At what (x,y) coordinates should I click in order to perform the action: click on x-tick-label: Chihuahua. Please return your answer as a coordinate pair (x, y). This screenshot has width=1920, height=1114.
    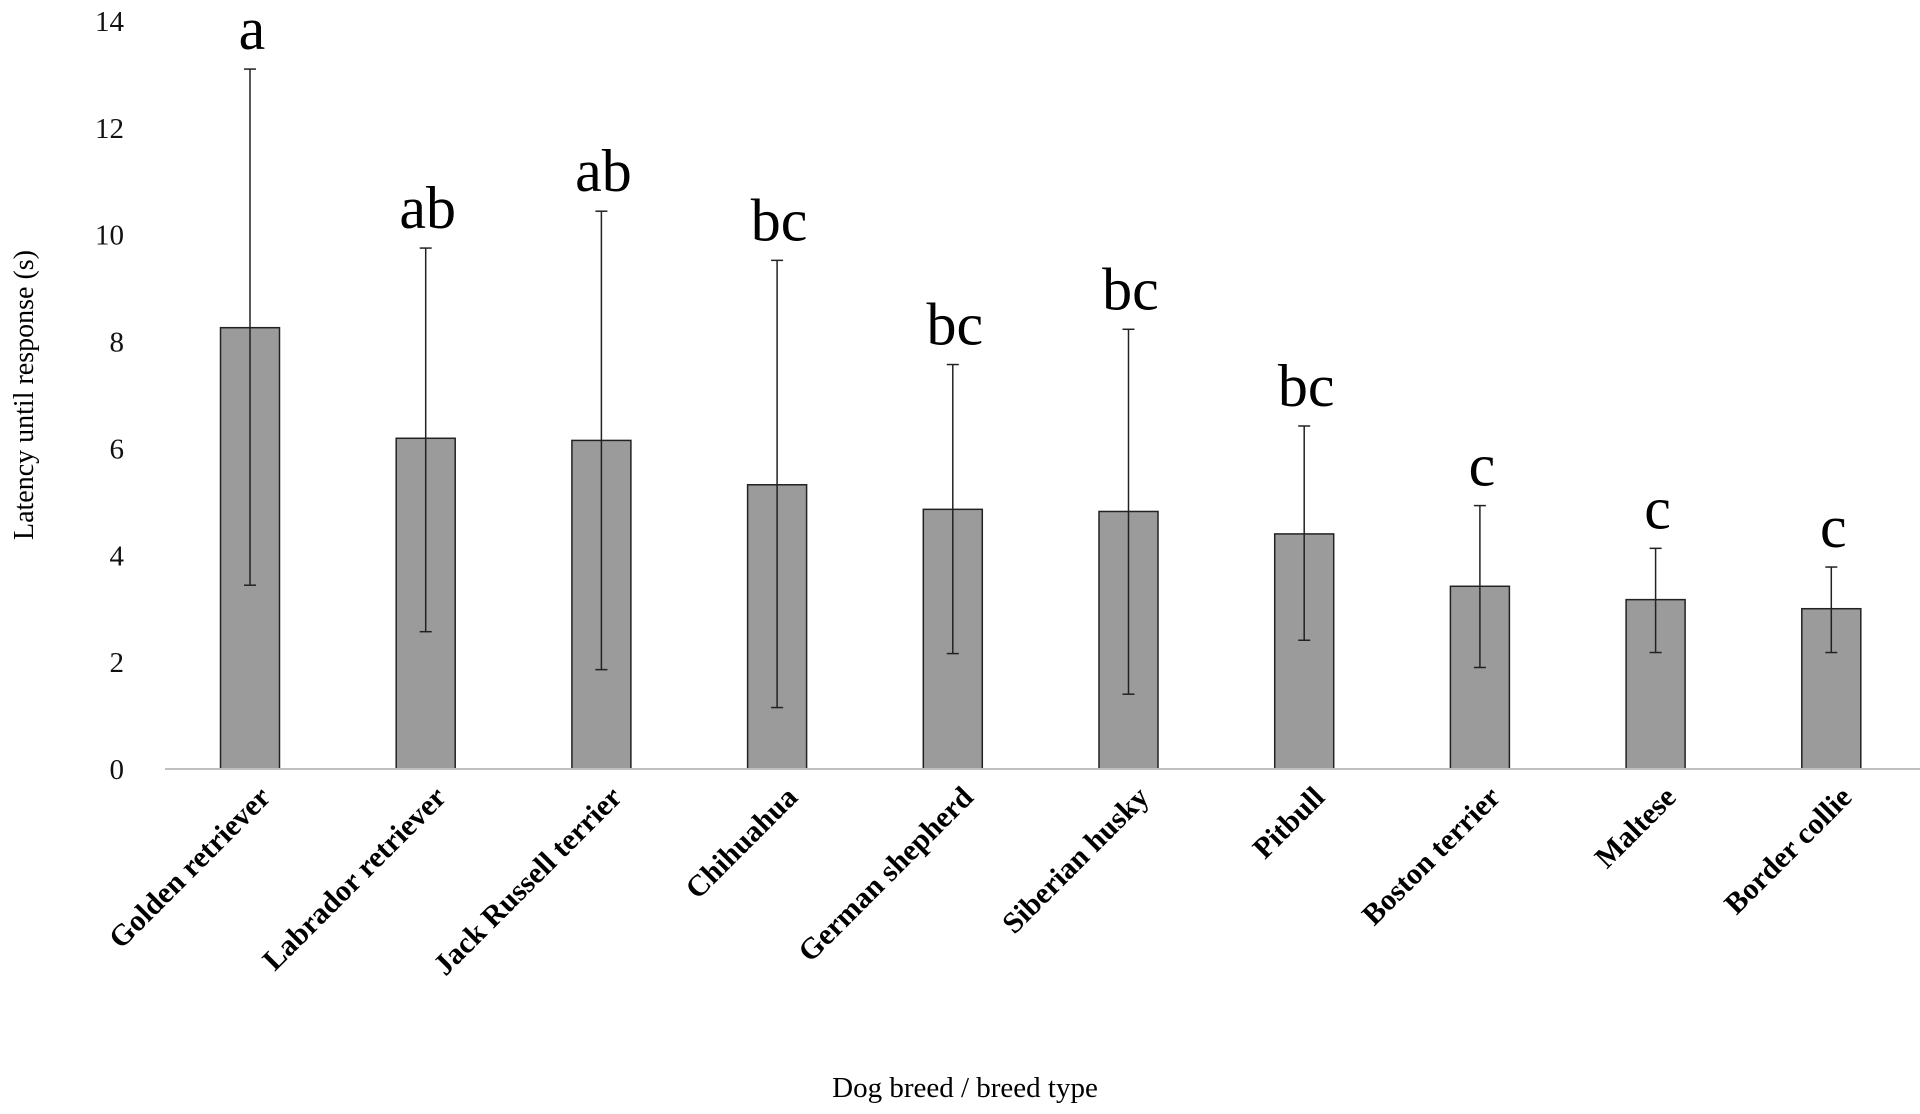
    Looking at the image, I should click on (741, 843).